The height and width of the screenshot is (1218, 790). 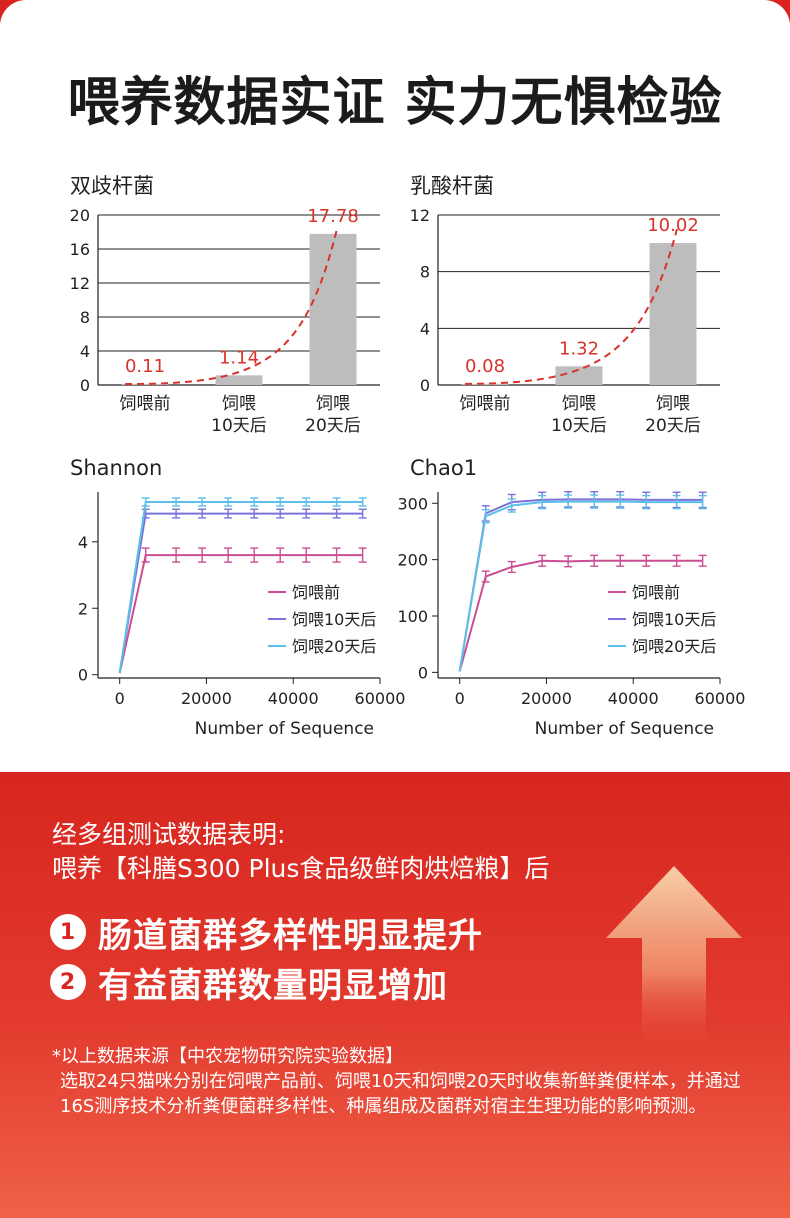 I want to click on data-label: 1.32, so click(x=579, y=348).